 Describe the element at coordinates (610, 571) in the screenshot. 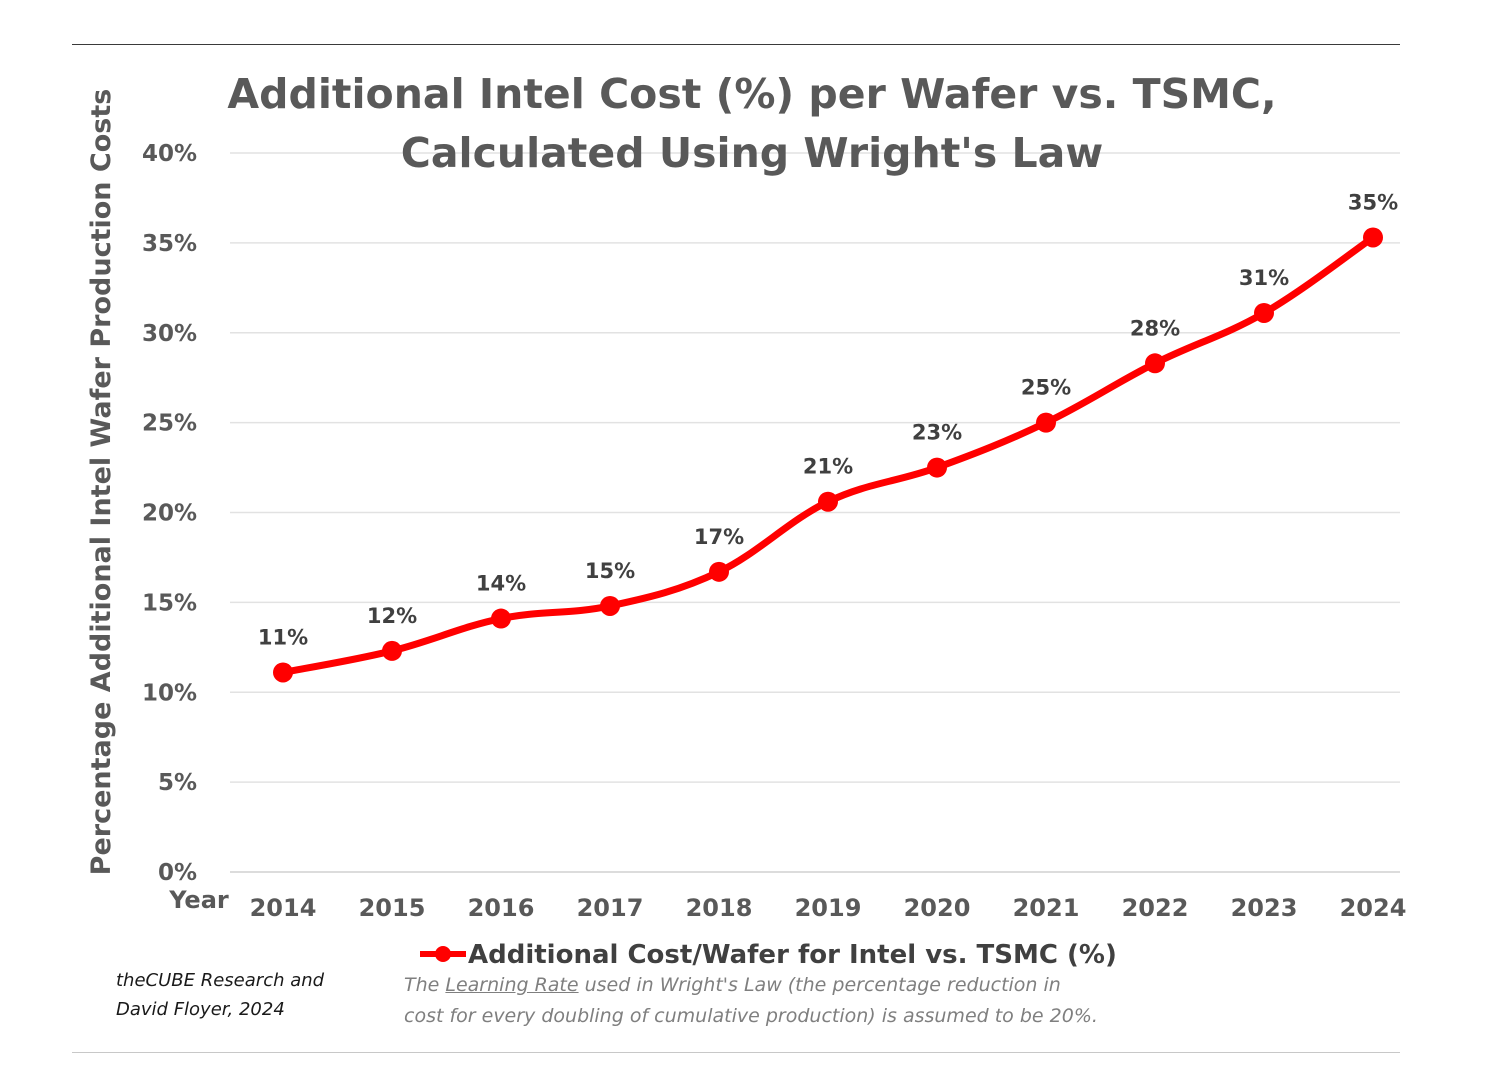

I see `data-label: 15%` at that location.